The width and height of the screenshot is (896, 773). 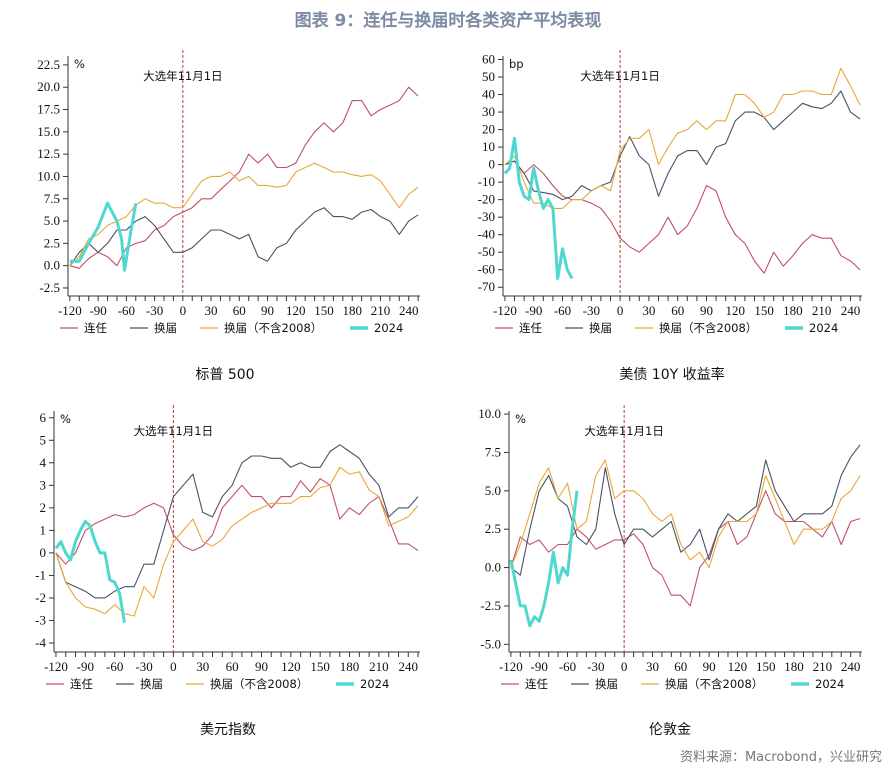 I want to click on chart-title-dxy: 美元指数, so click(x=228, y=730).